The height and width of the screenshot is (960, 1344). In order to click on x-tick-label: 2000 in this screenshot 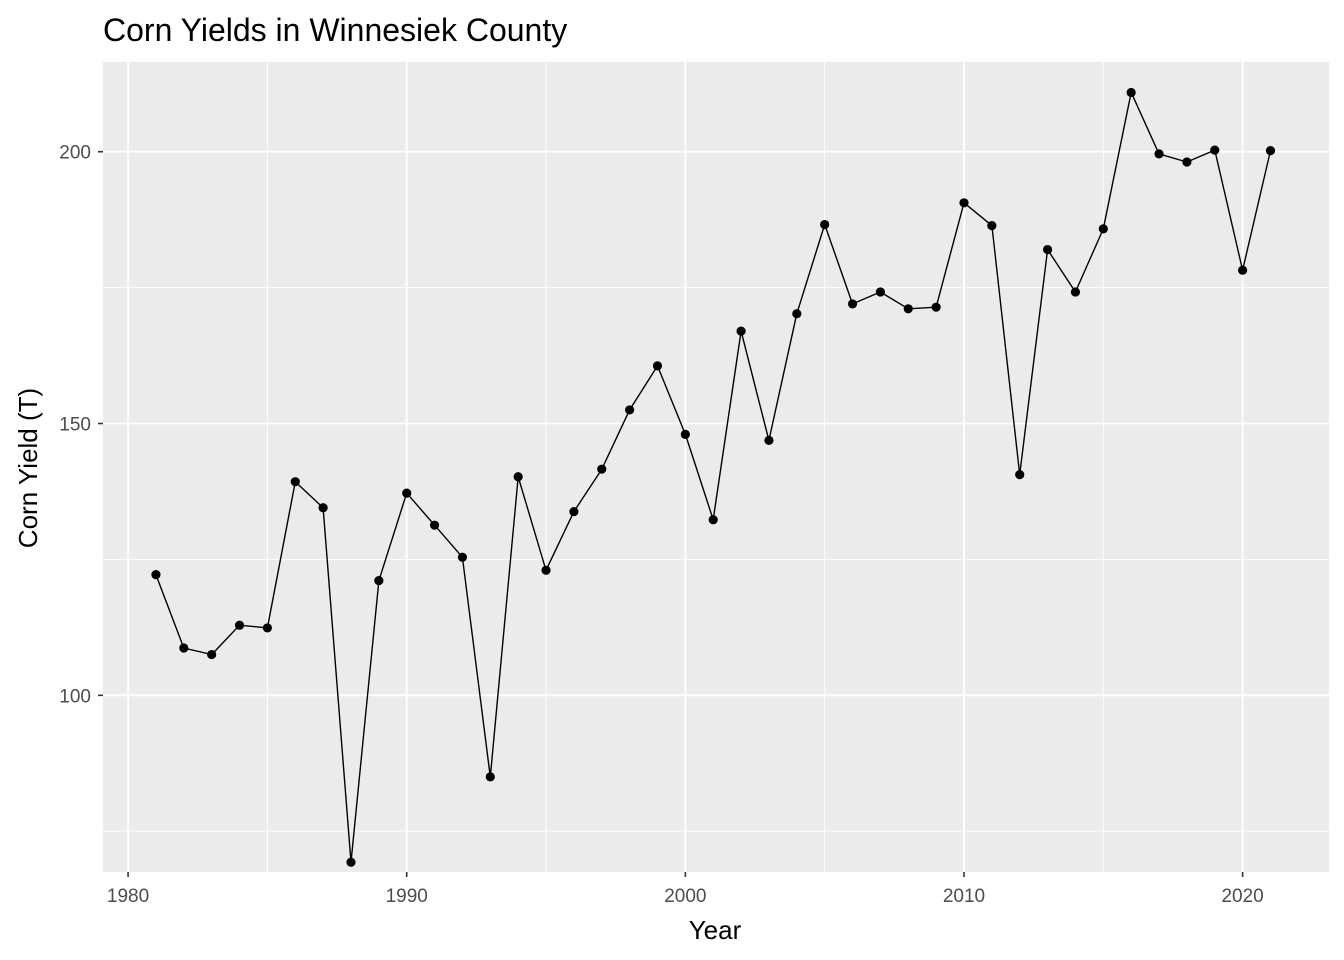, I will do `click(685, 896)`.